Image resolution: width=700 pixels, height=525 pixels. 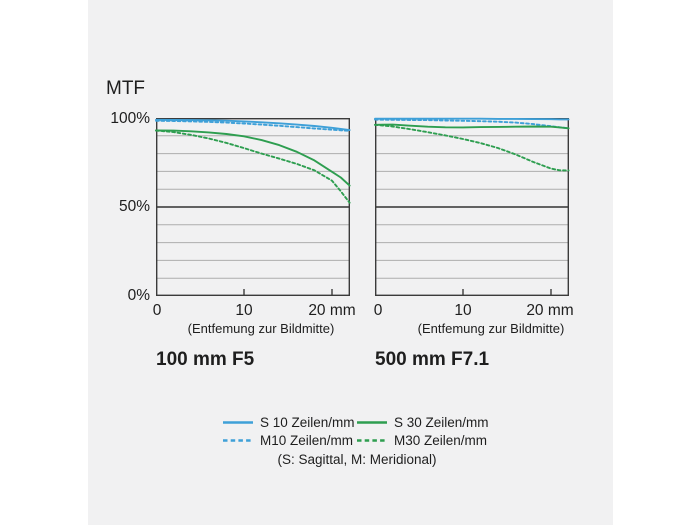 I want to click on chart-100mm-canvas, so click(x=253, y=207).